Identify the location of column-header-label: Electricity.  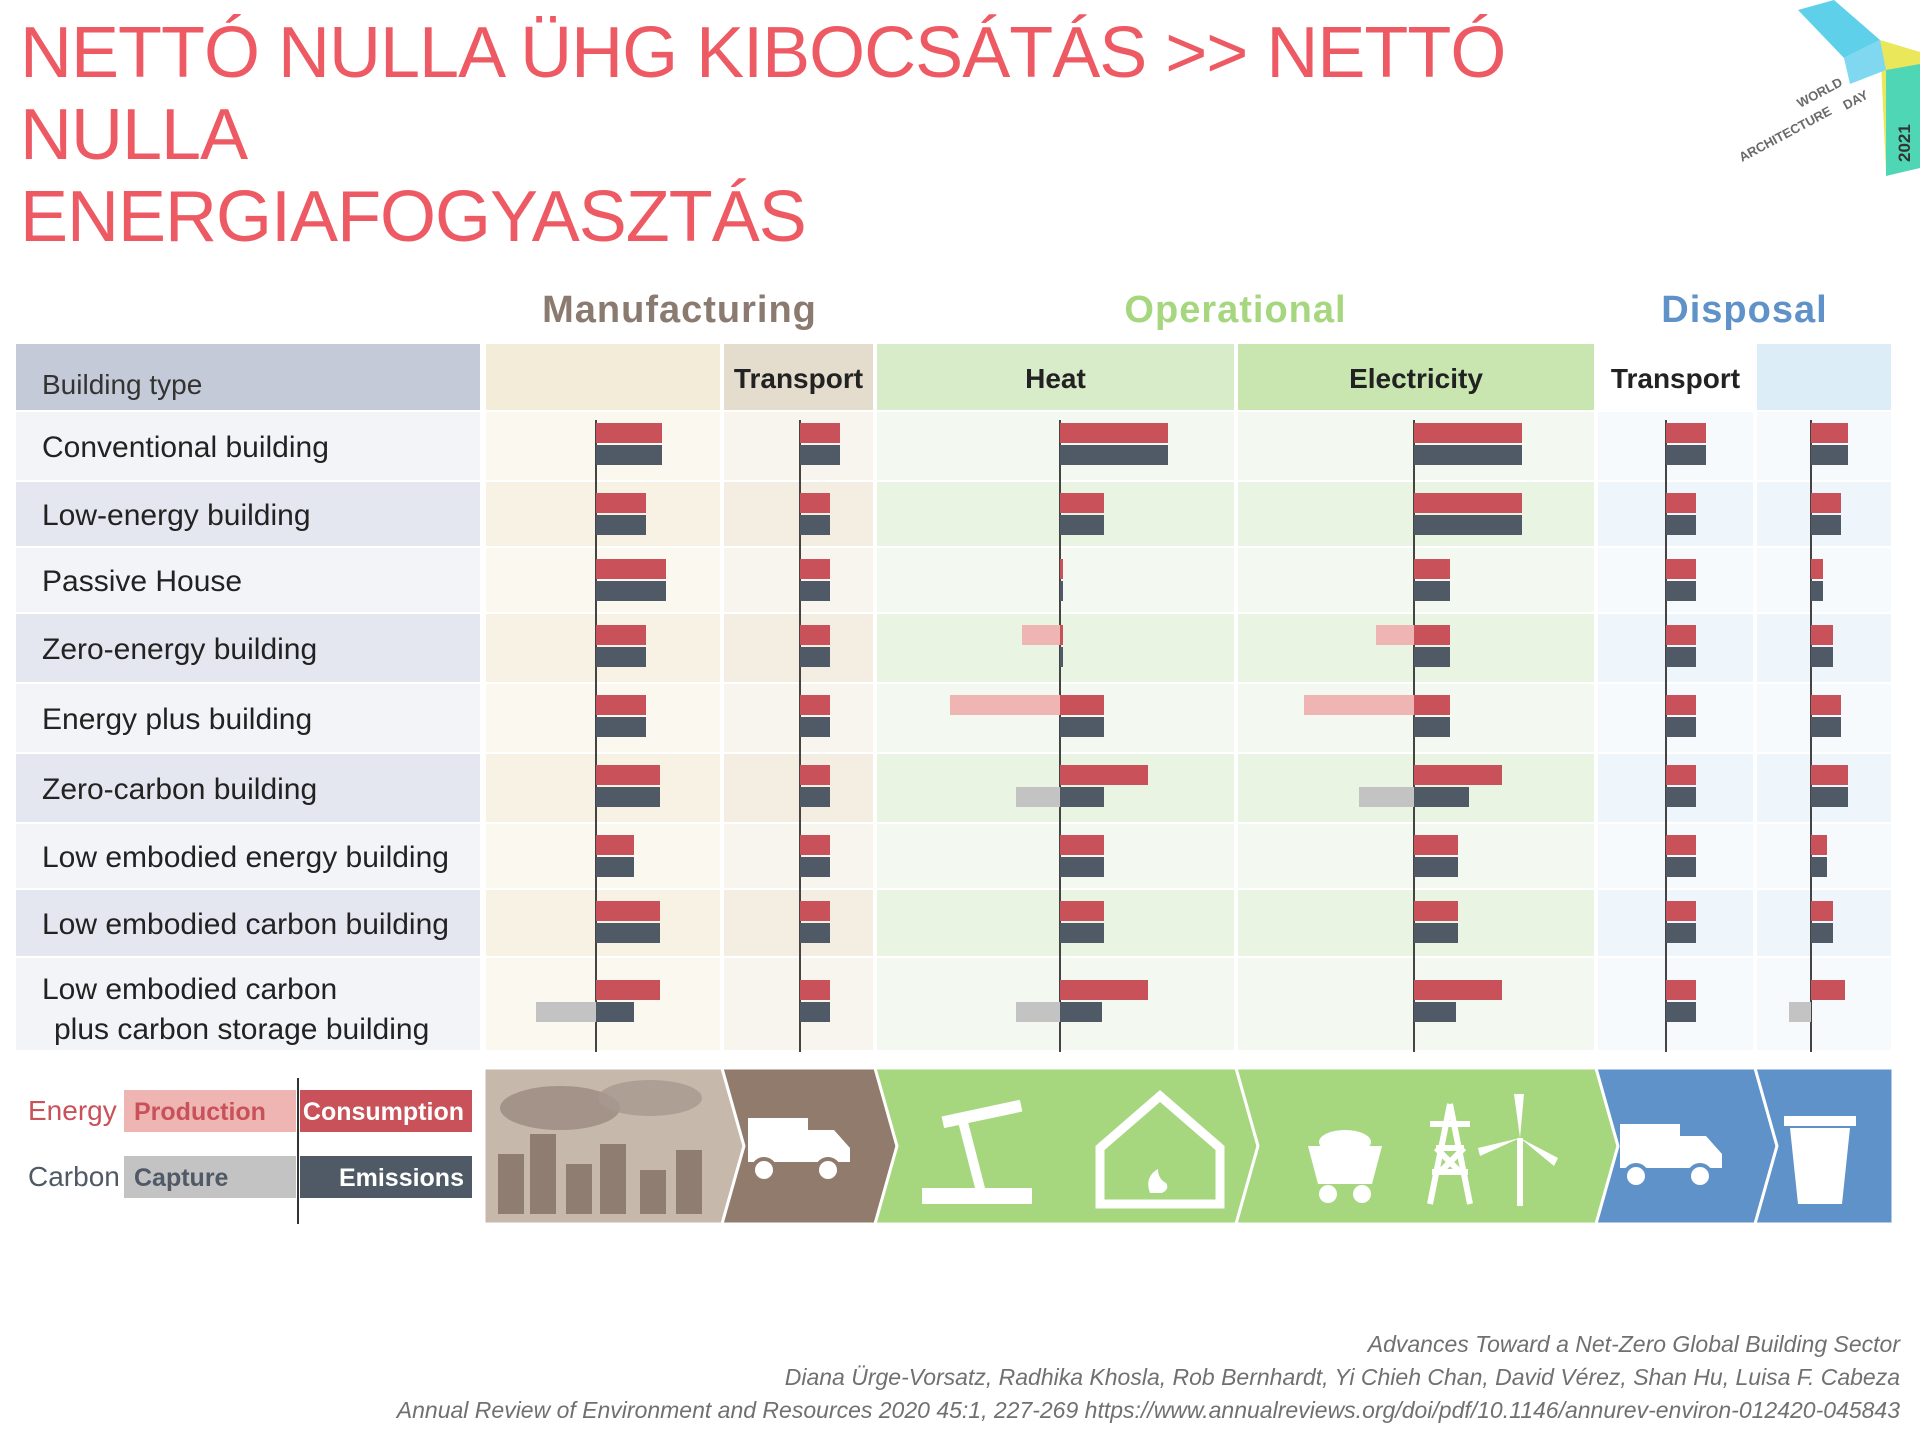
(1416, 378).